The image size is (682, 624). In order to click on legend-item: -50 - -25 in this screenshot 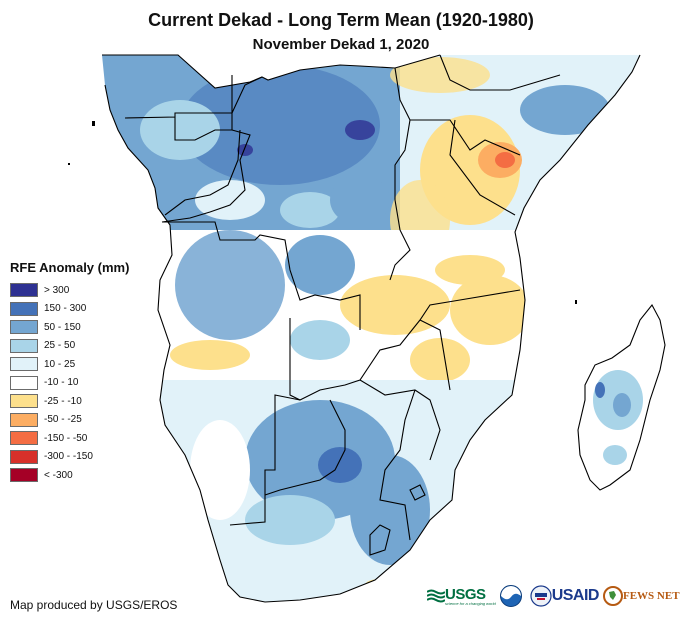, I will do `click(69, 420)`.